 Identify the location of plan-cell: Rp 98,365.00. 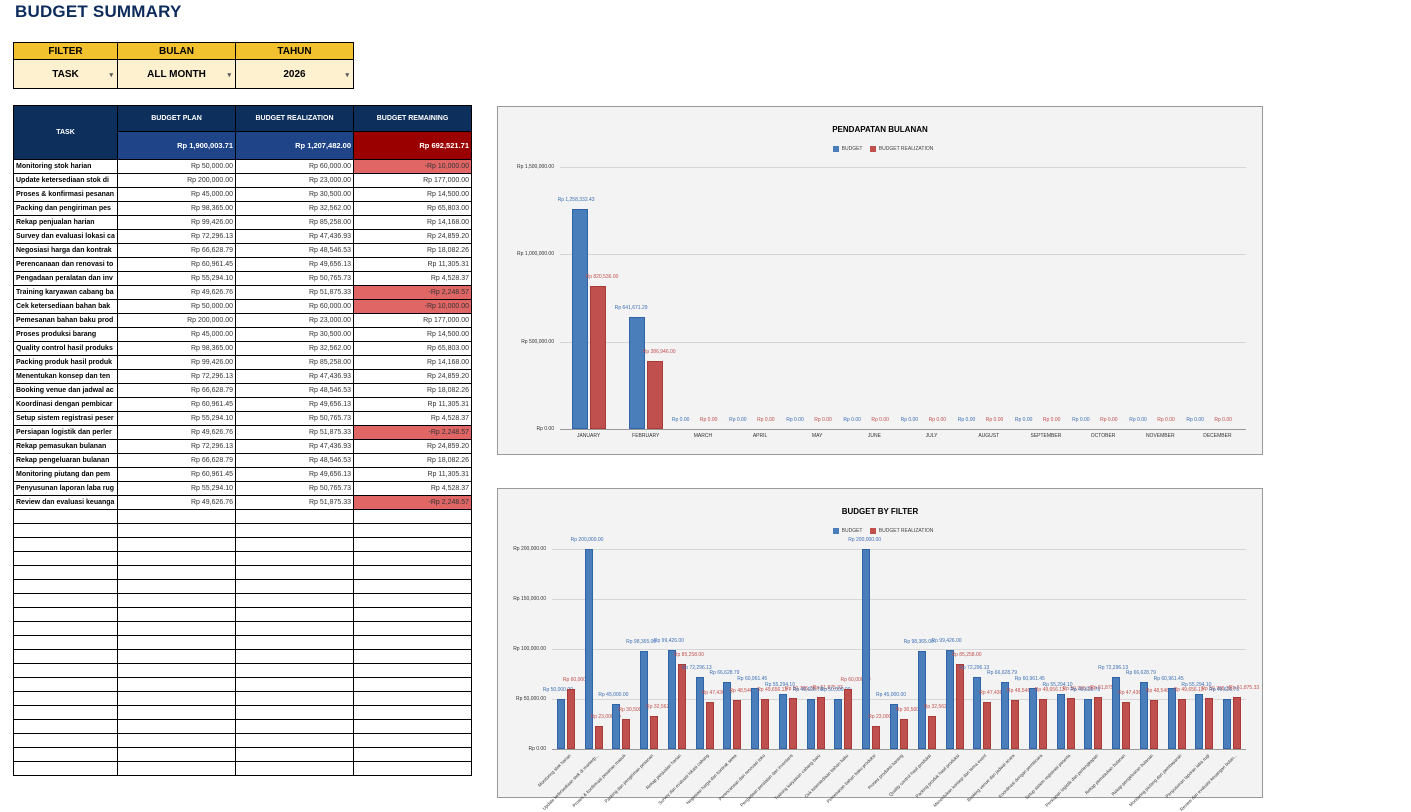
(176, 208).